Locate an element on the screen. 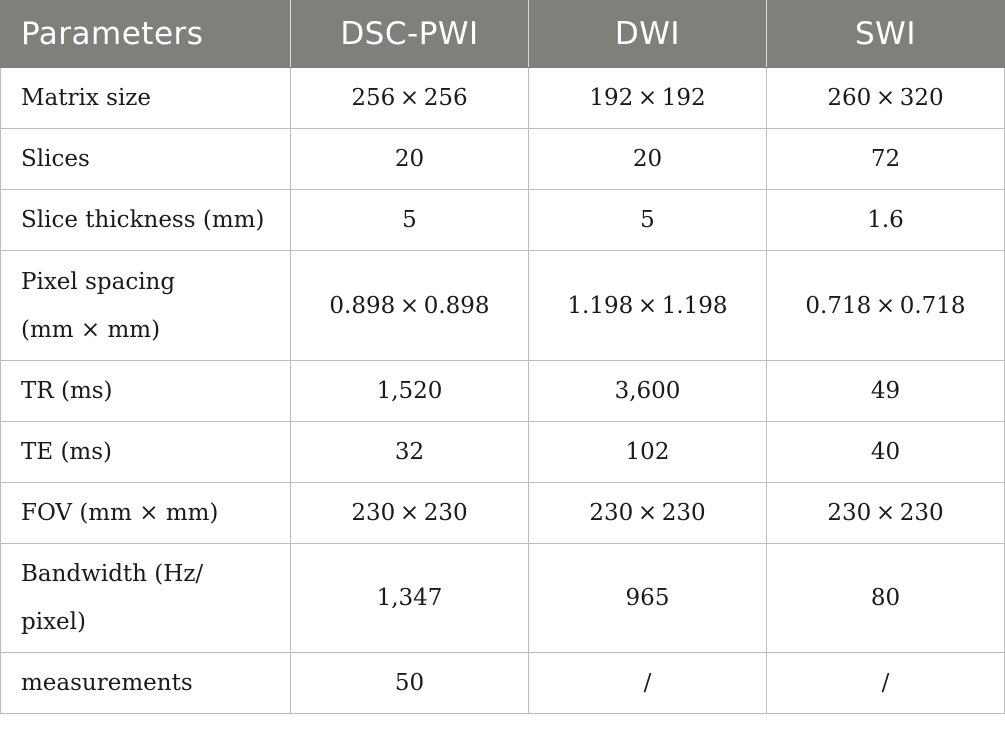 This screenshot has height=748, width=1005. header-dwi: DWI is located at coordinates (647, 34).